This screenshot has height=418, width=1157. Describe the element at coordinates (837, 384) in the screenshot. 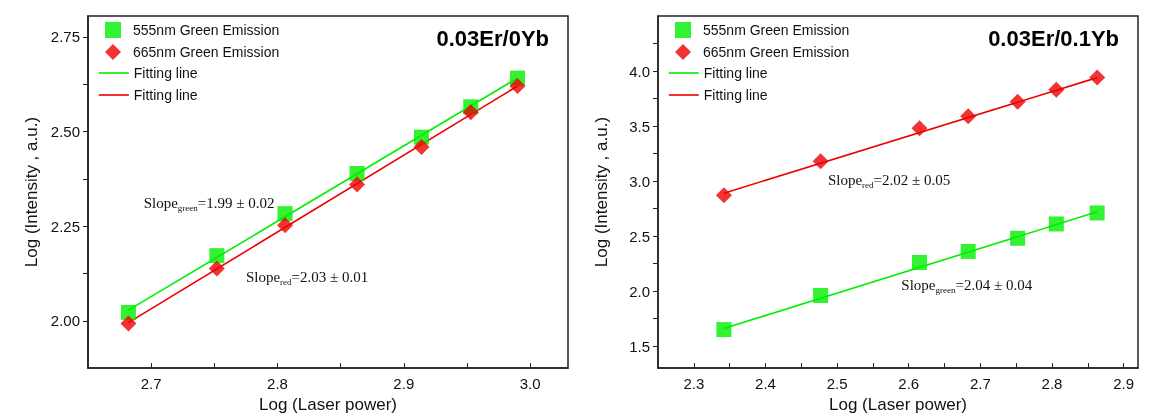

I see `x-tick-label: 2.5` at that location.